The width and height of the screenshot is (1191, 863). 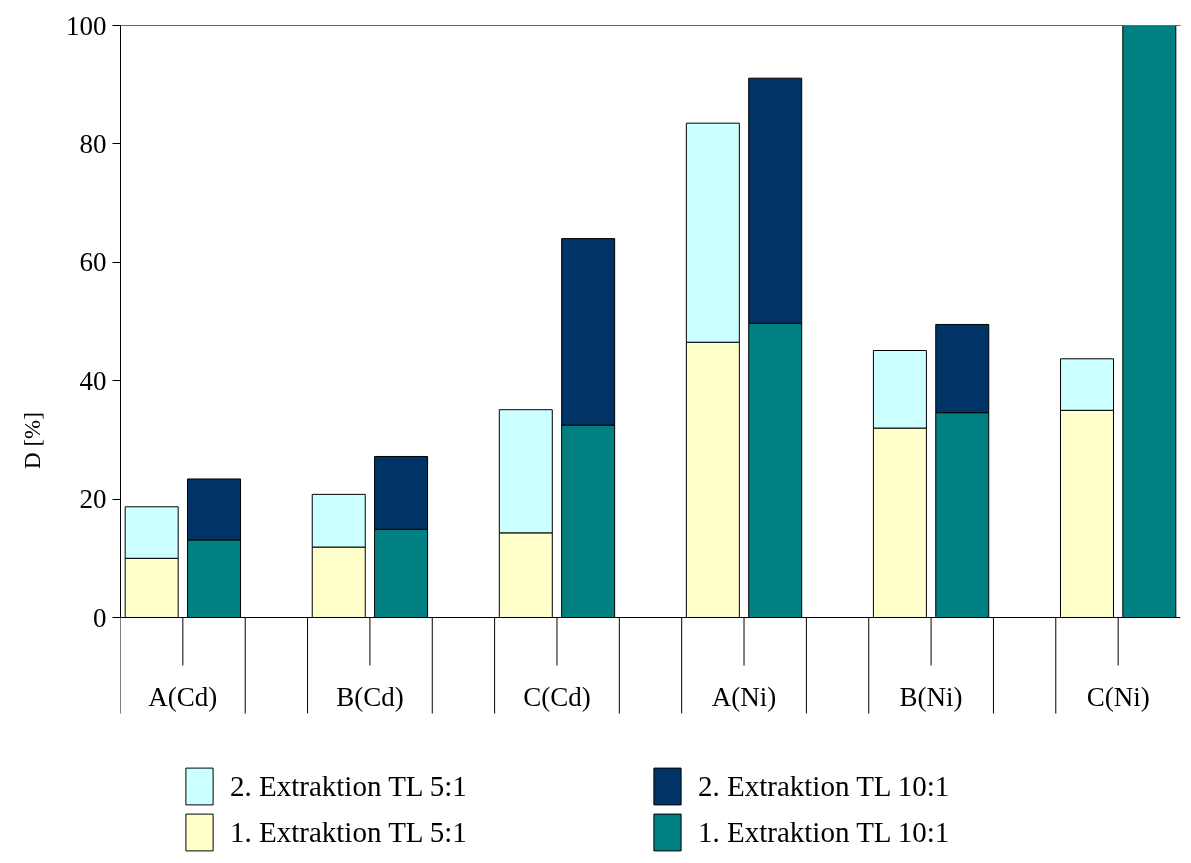 I want to click on legend-label: 2. Extraktion TL 5:1, so click(x=349, y=786).